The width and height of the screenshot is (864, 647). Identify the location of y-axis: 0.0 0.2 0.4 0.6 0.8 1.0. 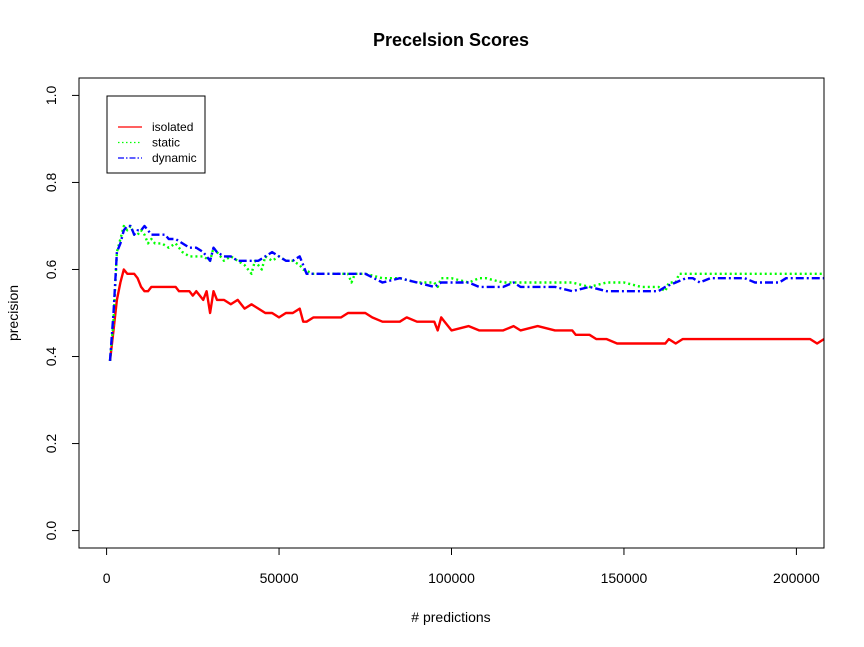
(61, 313).